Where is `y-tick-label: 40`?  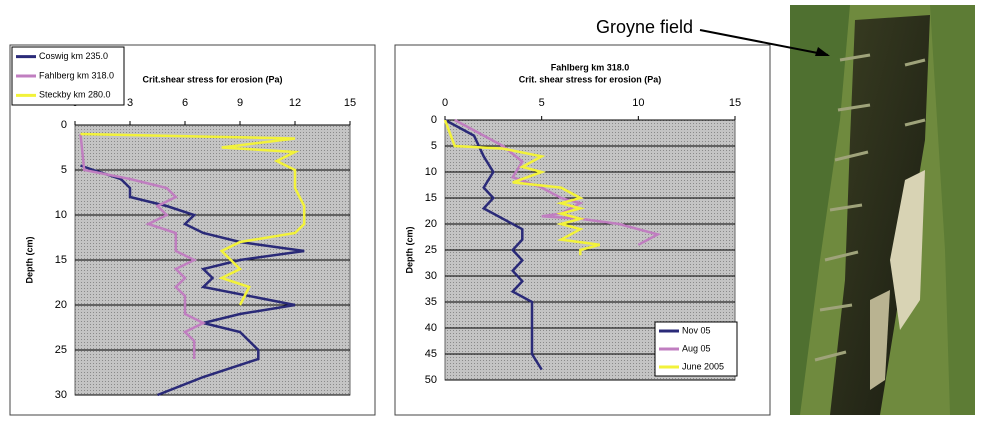 y-tick-label: 40 is located at coordinates (431, 328).